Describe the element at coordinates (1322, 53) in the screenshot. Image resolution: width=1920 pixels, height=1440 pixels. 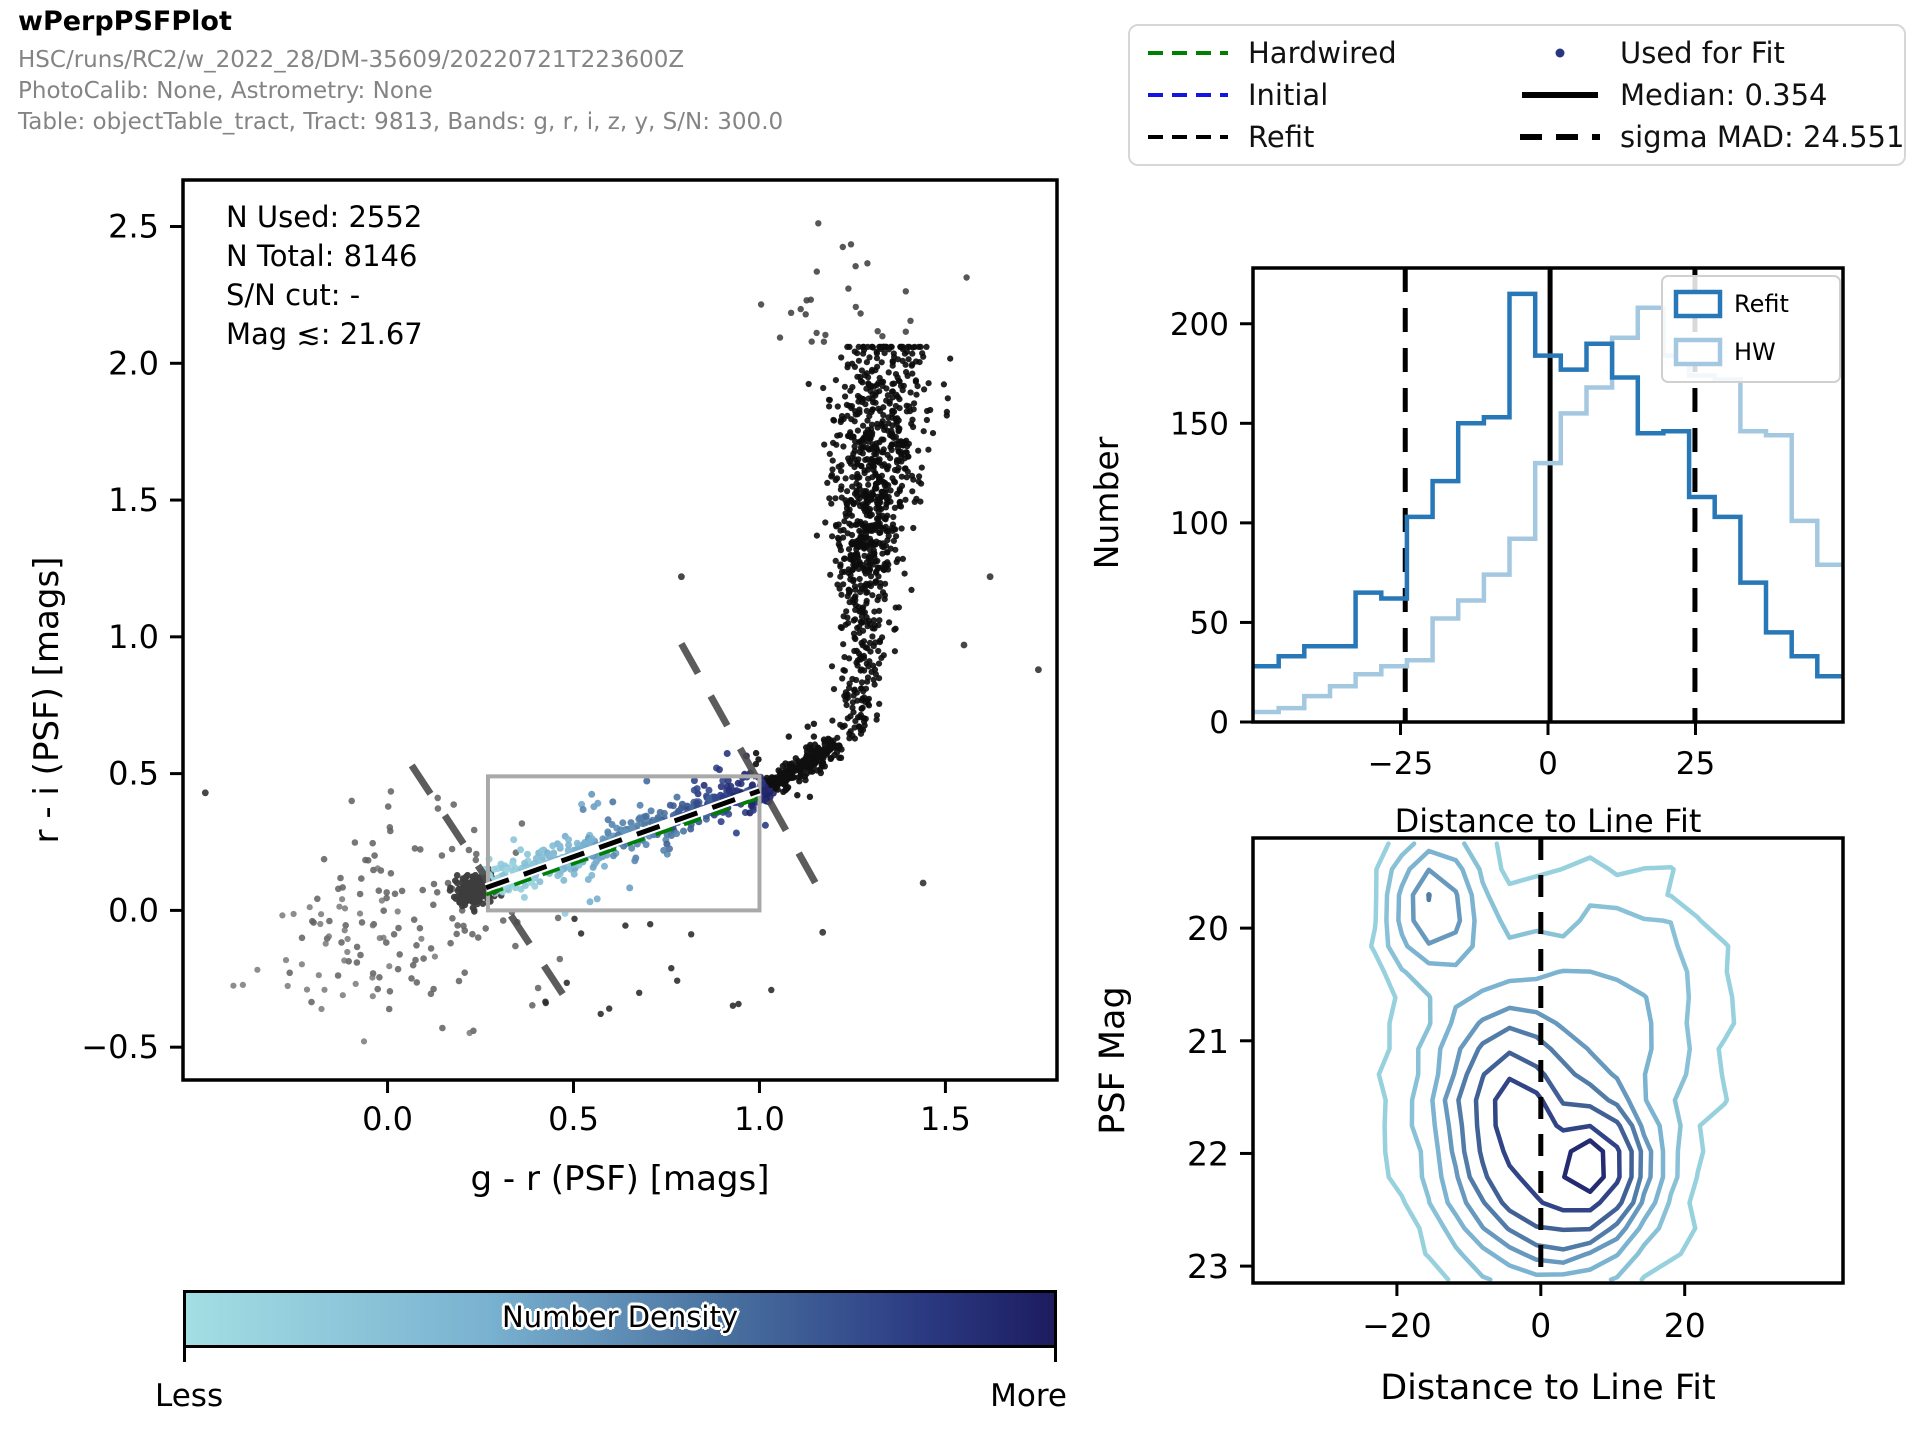
I see `legend-label-hardwired: Hardwired` at that location.